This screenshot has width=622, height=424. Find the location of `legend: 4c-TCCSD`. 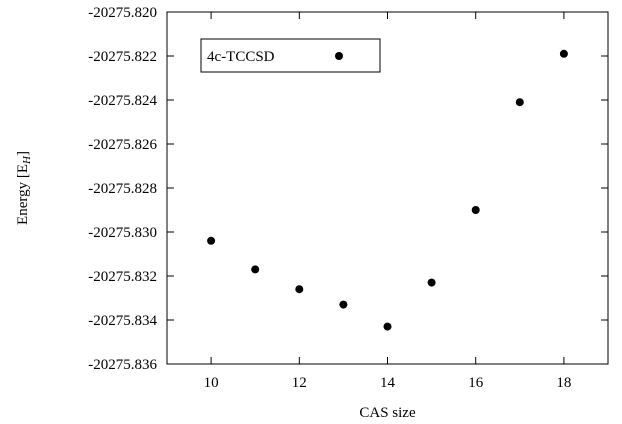

legend: 4c-TCCSD is located at coordinates (290, 55).